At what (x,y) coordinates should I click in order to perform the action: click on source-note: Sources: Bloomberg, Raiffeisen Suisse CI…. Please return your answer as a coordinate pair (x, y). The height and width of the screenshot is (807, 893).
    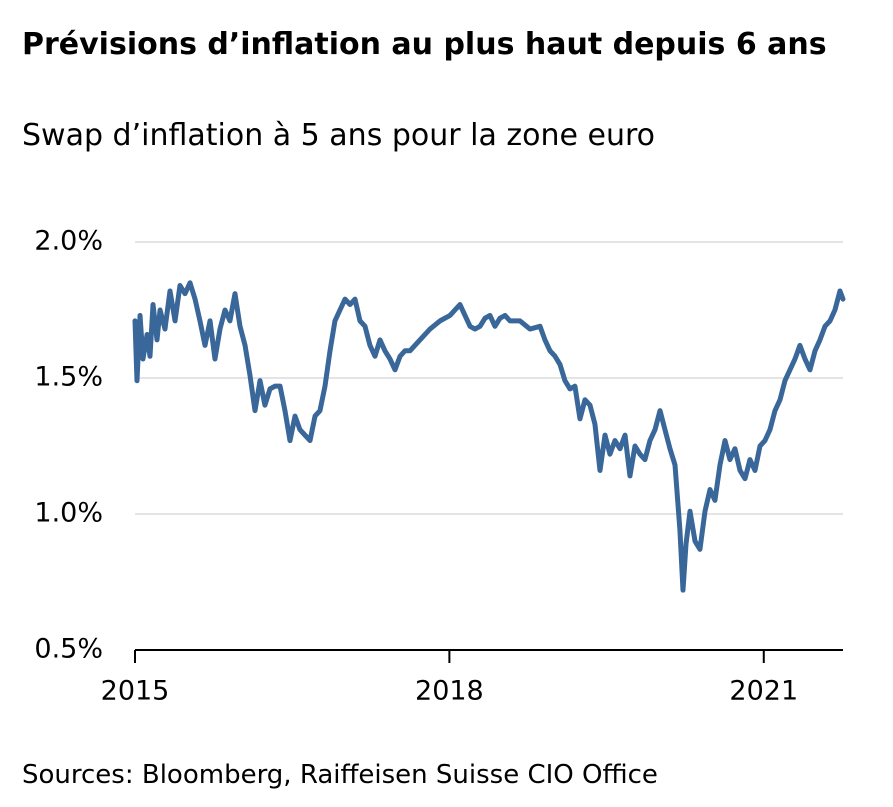
    Looking at the image, I should click on (340, 775).